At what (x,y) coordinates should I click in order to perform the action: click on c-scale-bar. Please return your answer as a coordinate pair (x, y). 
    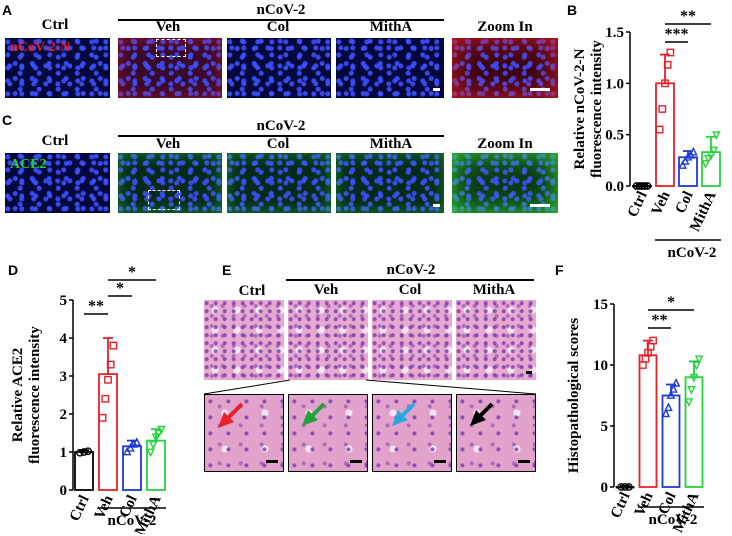
    Looking at the image, I should click on (436, 205).